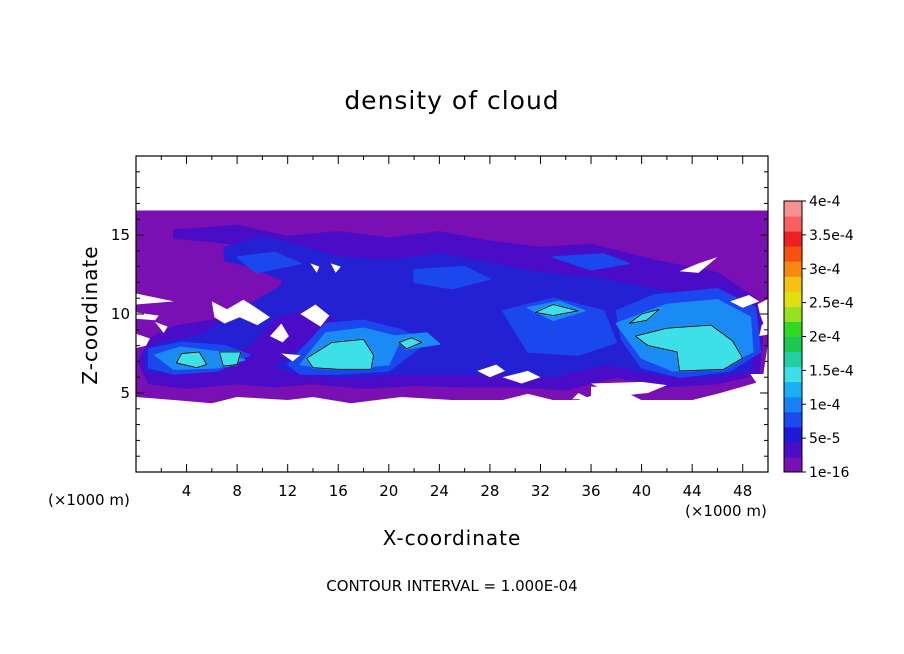 Image resolution: width=904 pixels, height=654 pixels. I want to click on contour-lines, so click(459, 338).